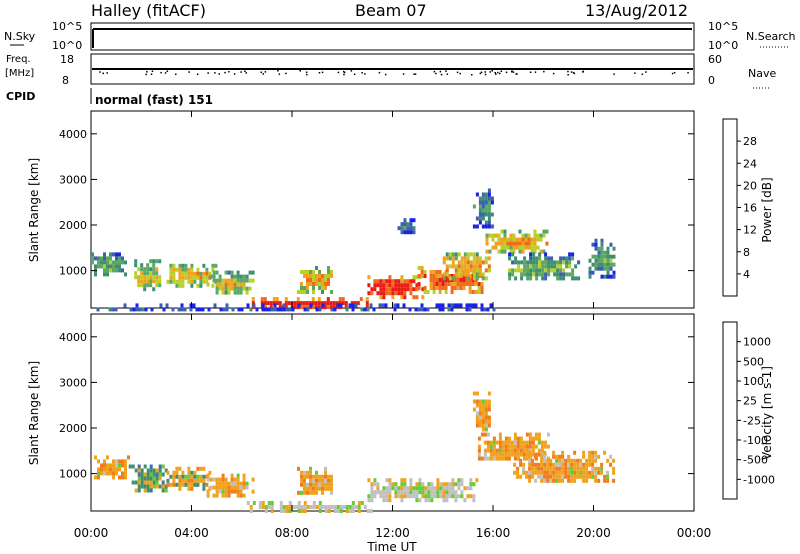  I want to click on nsky-label: N.Sky, so click(20, 36).